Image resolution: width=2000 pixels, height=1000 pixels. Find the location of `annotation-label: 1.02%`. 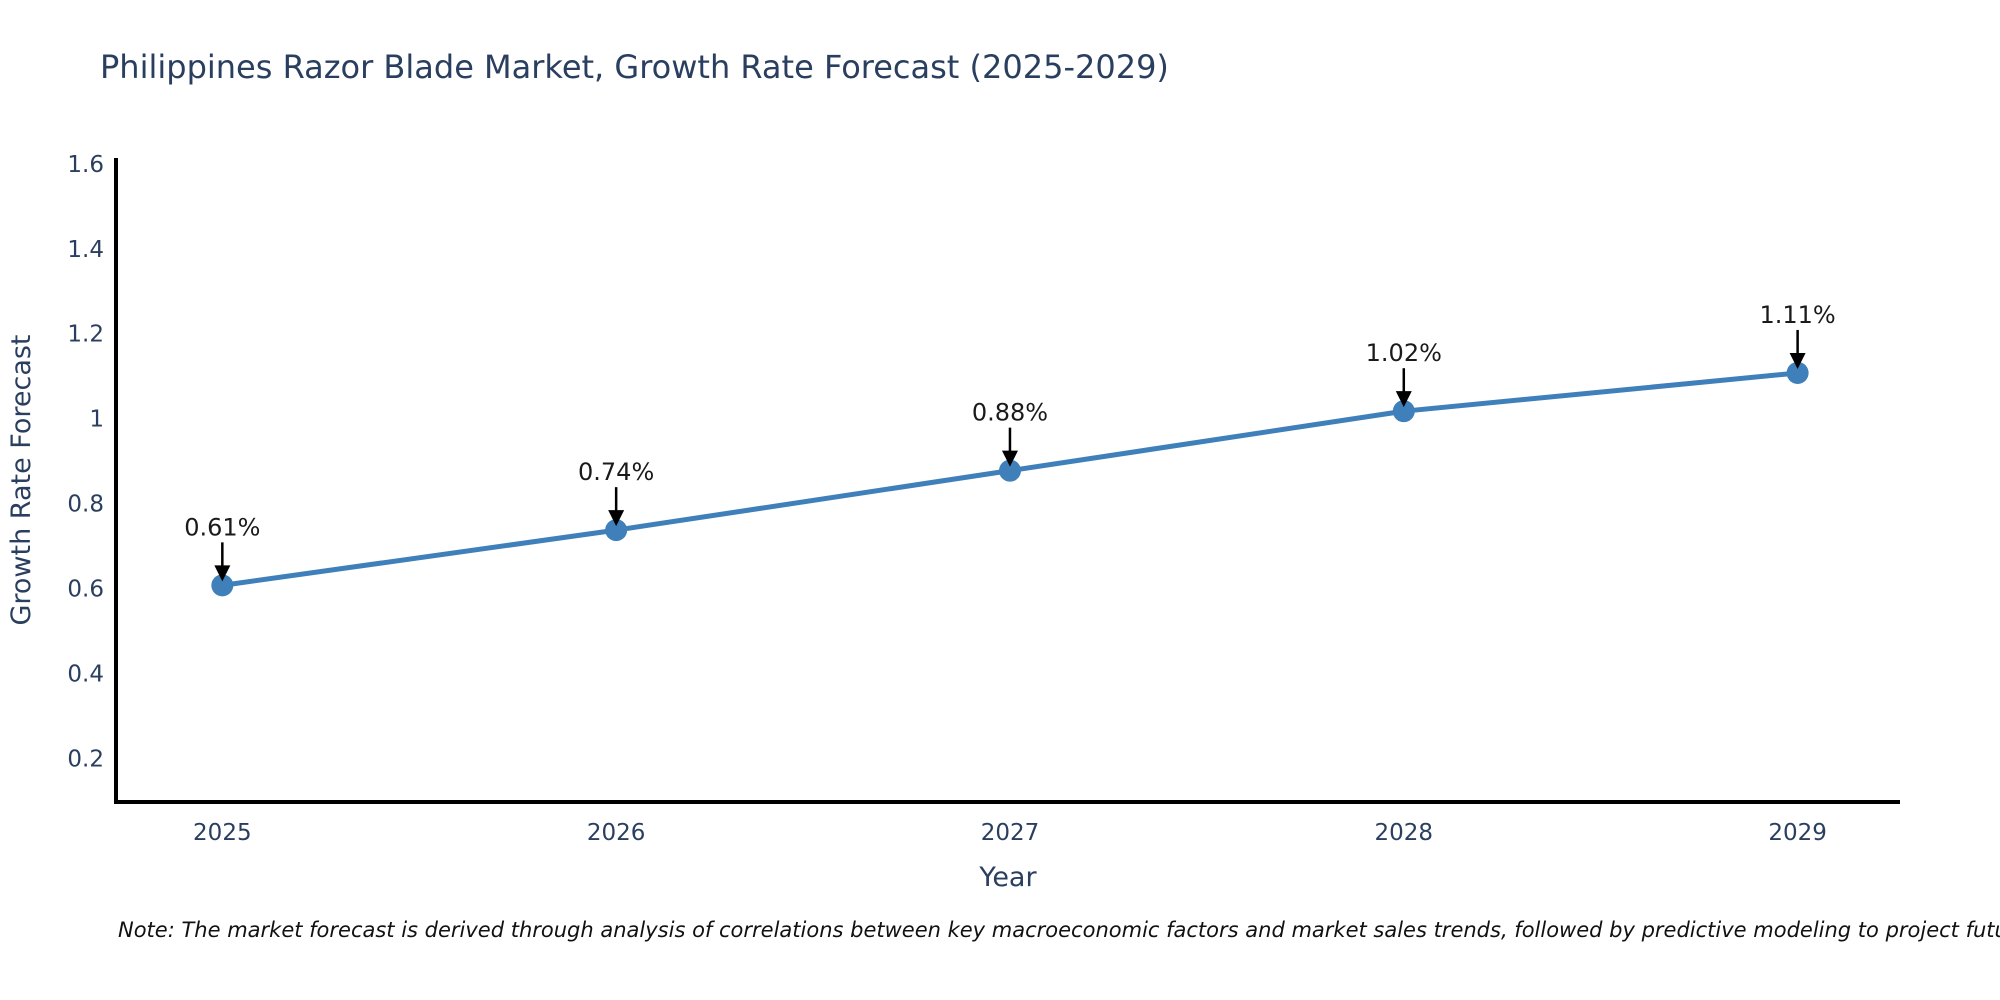

annotation-label: 1.02% is located at coordinates (1404, 353).